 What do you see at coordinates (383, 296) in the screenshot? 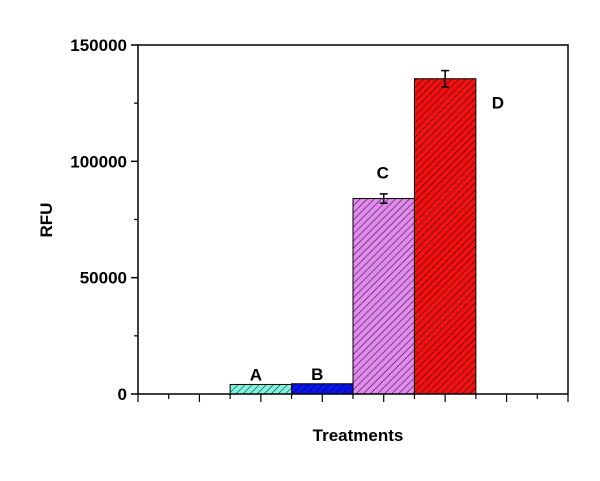
I see `bar-C` at bounding box center [383, 296].